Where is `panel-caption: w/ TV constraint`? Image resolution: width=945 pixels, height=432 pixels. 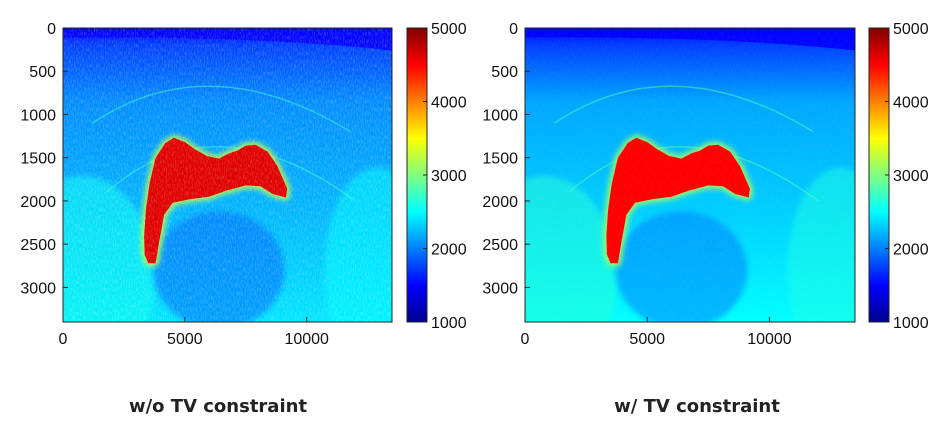
panel-caption: w/ TV constraint is located at coordinates (697, 406).